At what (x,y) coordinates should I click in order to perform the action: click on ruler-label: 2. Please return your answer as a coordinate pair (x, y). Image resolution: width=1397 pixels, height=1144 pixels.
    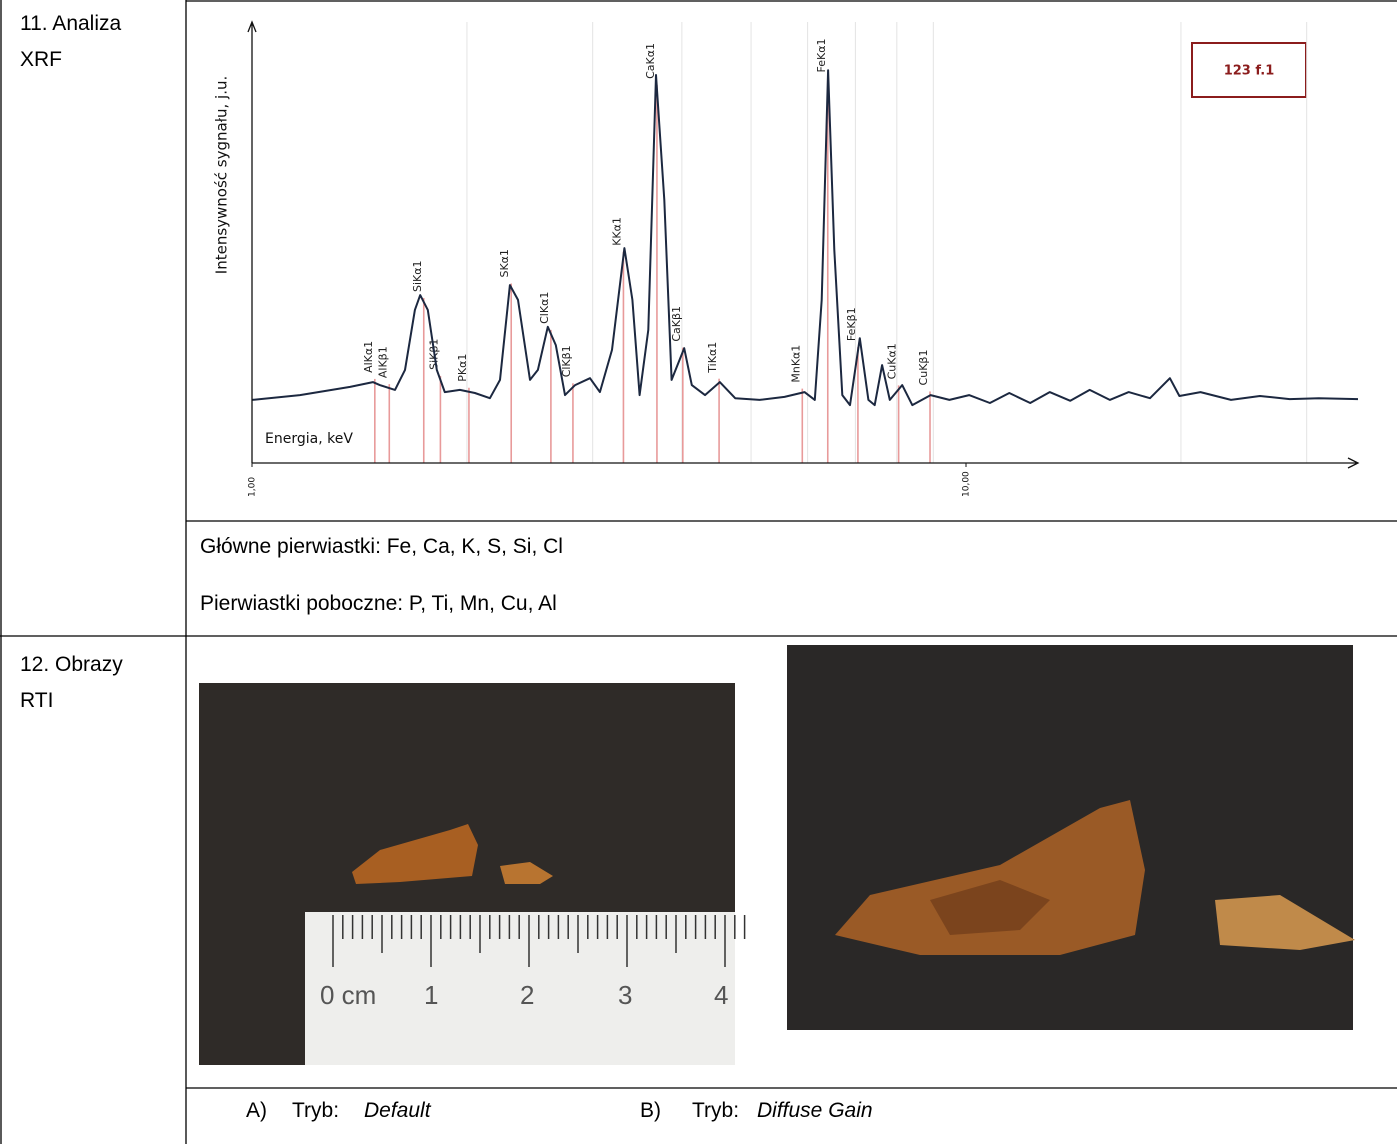
    Looking at the image, I should click on (527, 995).